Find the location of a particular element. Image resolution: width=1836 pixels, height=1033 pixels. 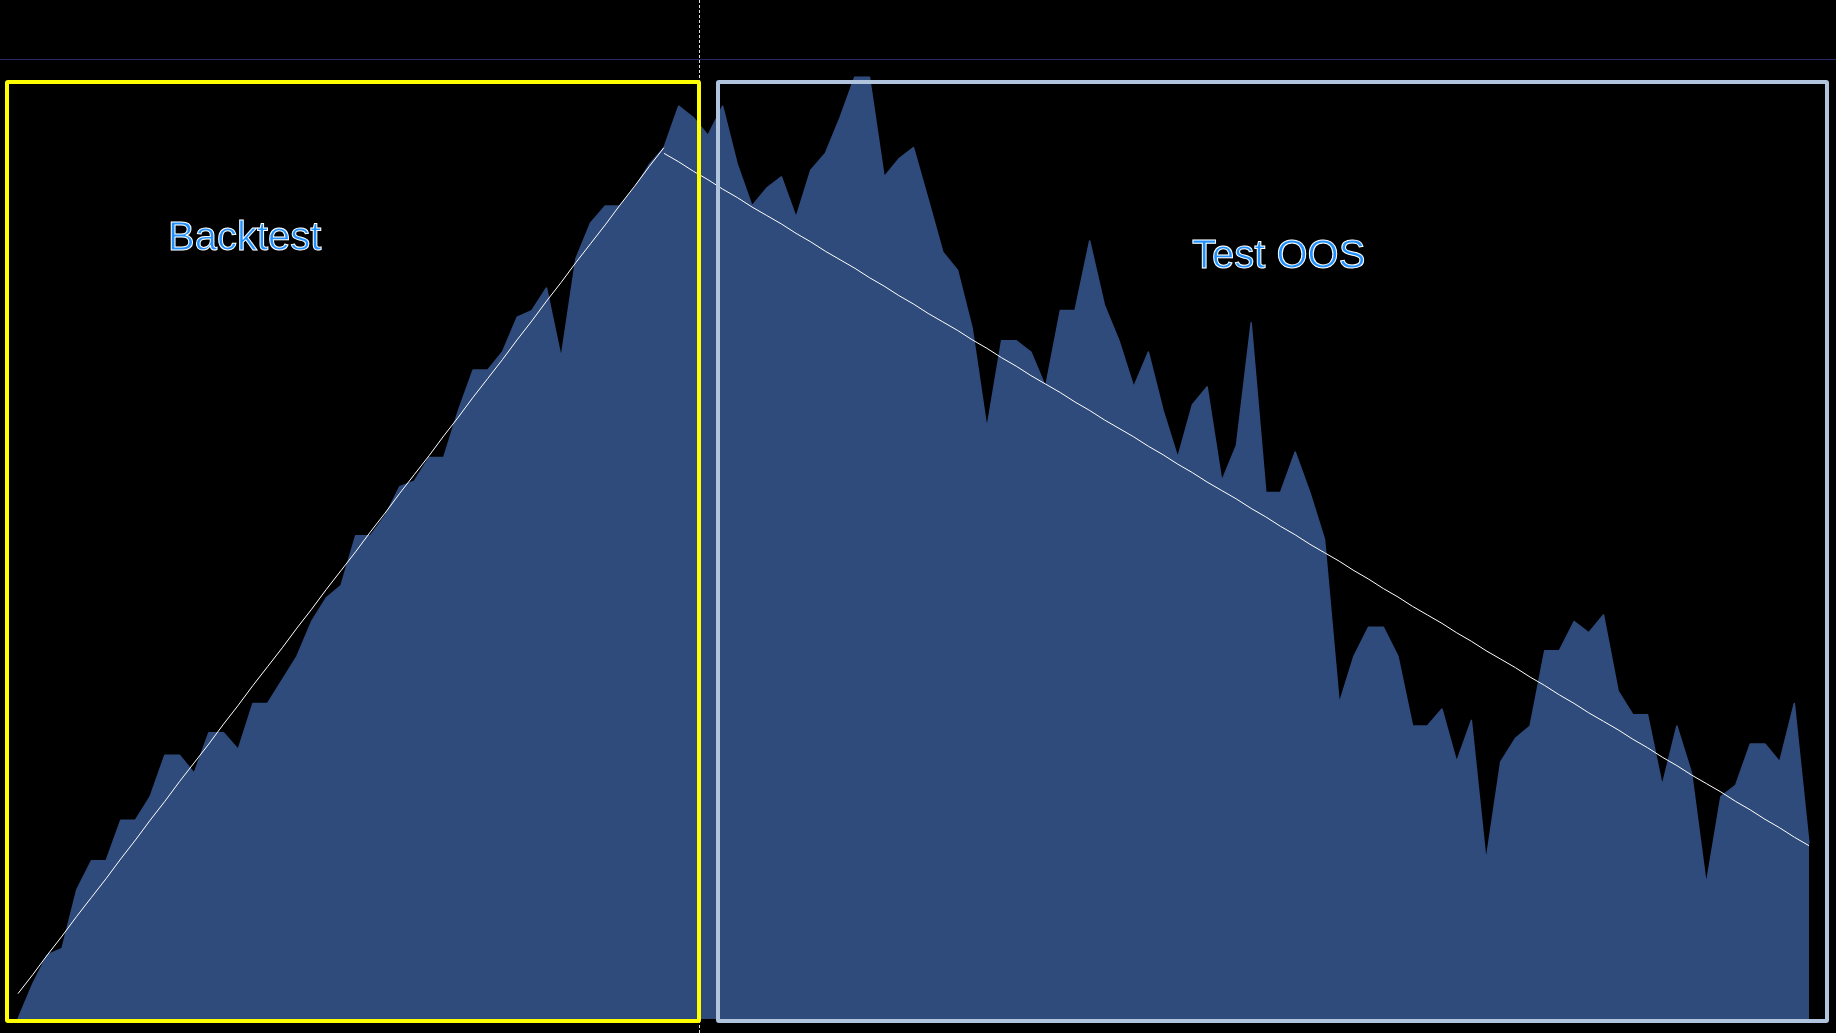

annotation: Test OOS is located at coordinates (1279, 254).